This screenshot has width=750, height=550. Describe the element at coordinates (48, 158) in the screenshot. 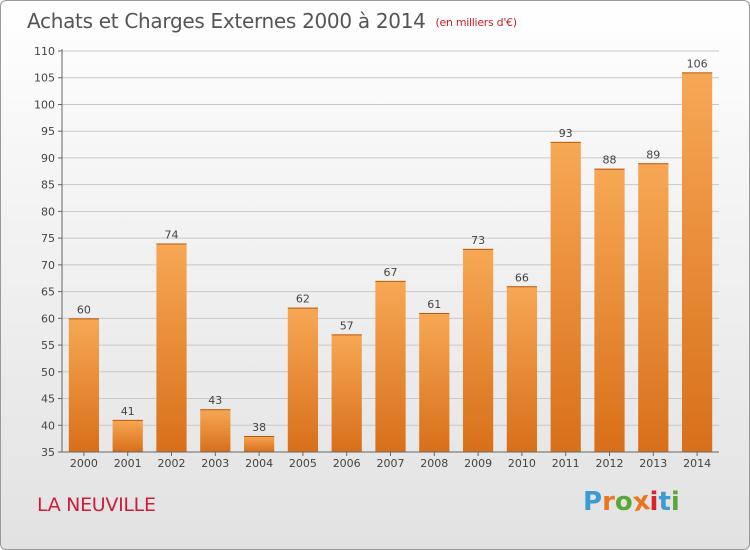

I see `y-tick-label: 90` at that location.